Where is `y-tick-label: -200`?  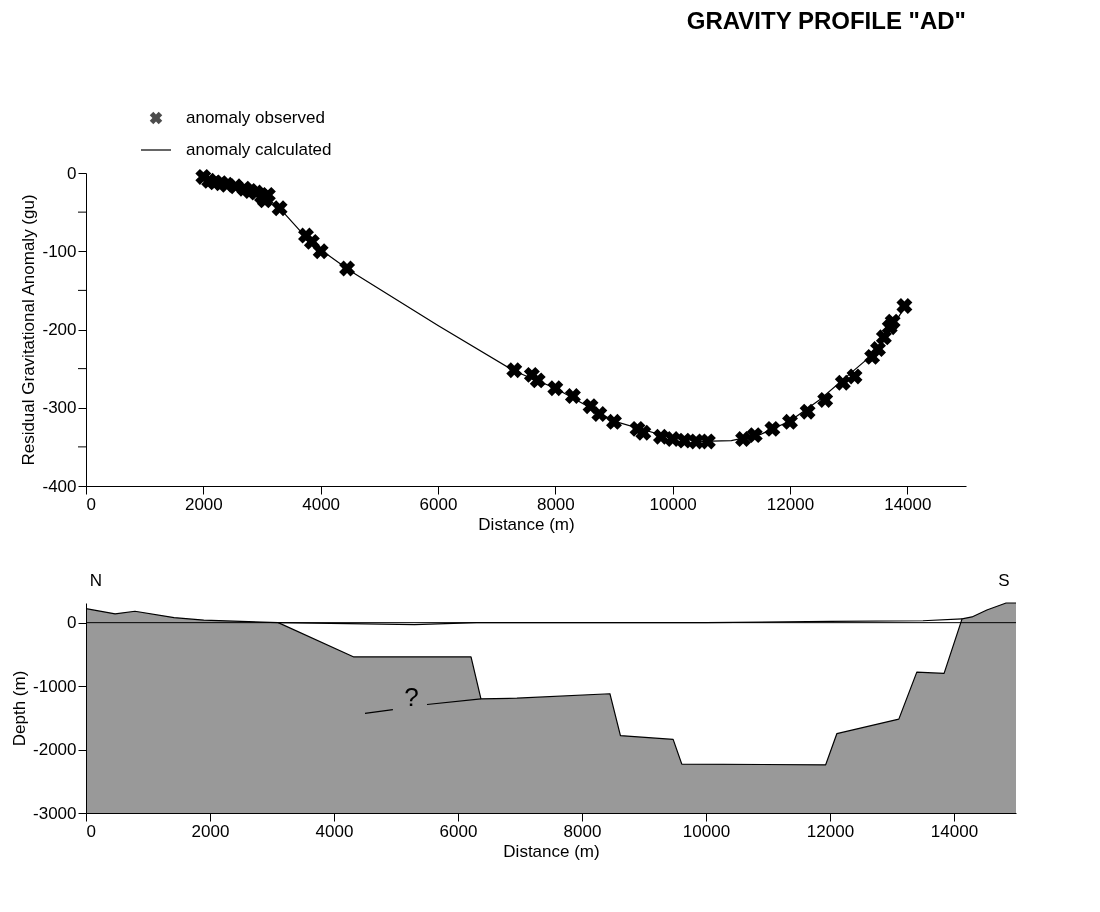
y-tick-label: -200 is located at coordinates (59, 329).